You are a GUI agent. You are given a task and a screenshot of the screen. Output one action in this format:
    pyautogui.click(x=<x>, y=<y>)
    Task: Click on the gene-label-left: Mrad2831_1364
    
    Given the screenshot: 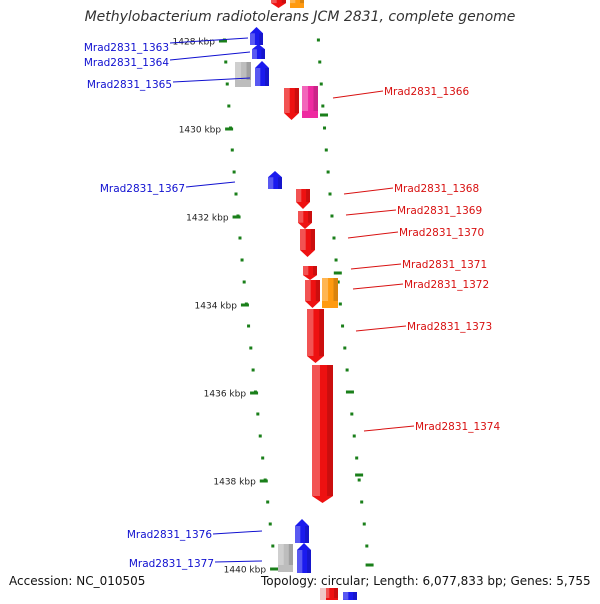 What is the action you would take?
    pyautogui.click(x=126, y=63)
    